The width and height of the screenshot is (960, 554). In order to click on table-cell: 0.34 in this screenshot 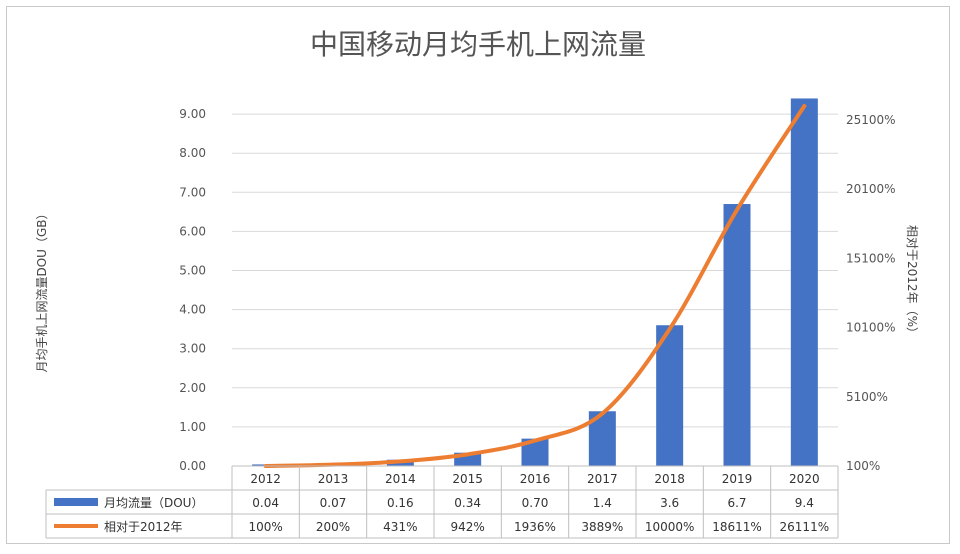, I will do `click(467, 503)`.